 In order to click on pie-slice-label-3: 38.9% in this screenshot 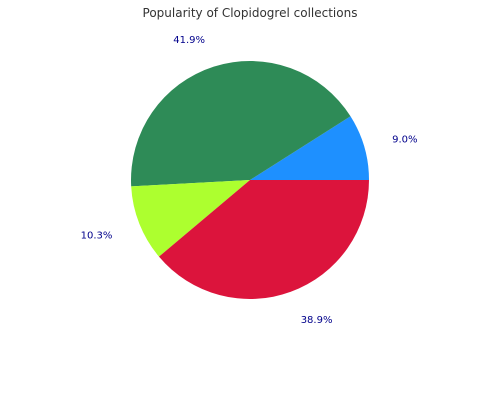, I will do `click(317, 320)`.